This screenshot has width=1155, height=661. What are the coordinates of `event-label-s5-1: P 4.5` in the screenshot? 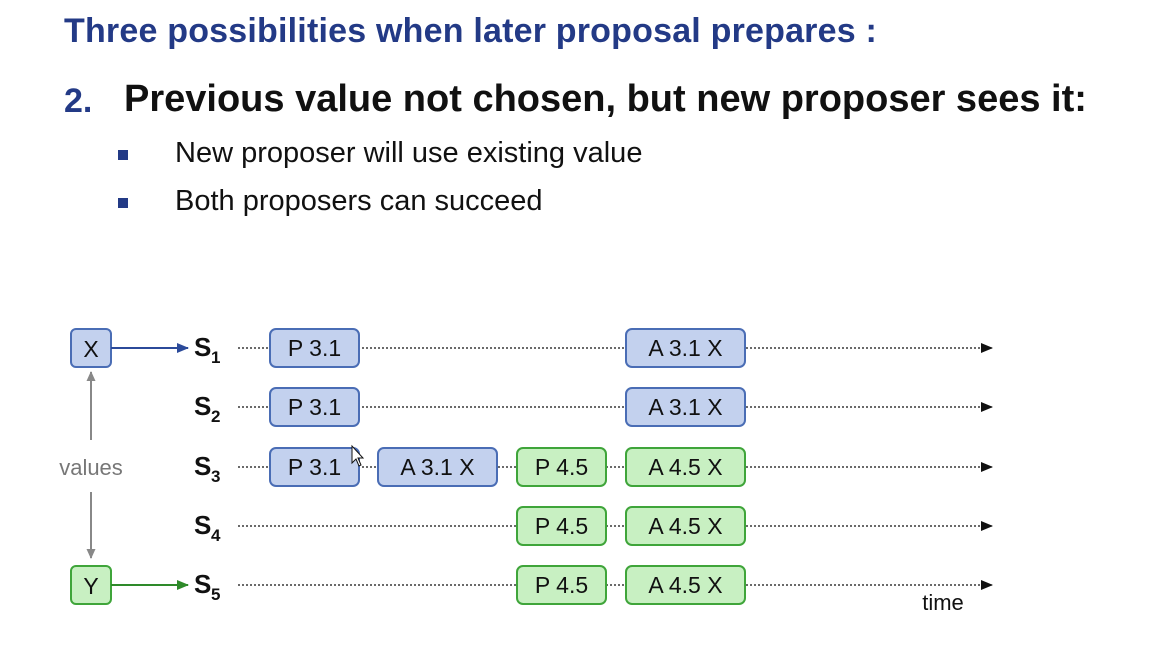 It's located at (561, 585).